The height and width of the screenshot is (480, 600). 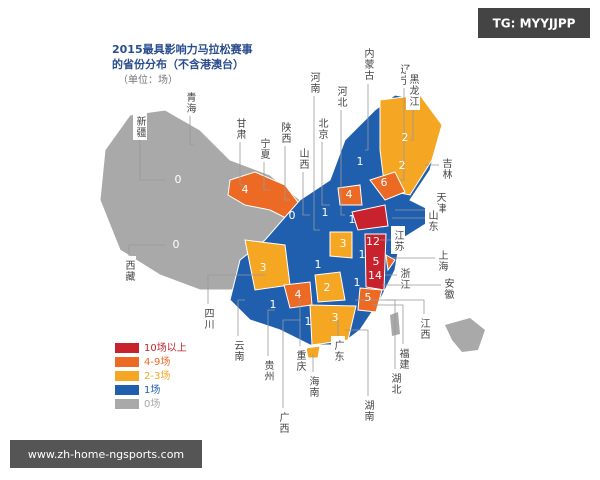 I want to click on province-label: 安徽, so click(x=448, y=288).